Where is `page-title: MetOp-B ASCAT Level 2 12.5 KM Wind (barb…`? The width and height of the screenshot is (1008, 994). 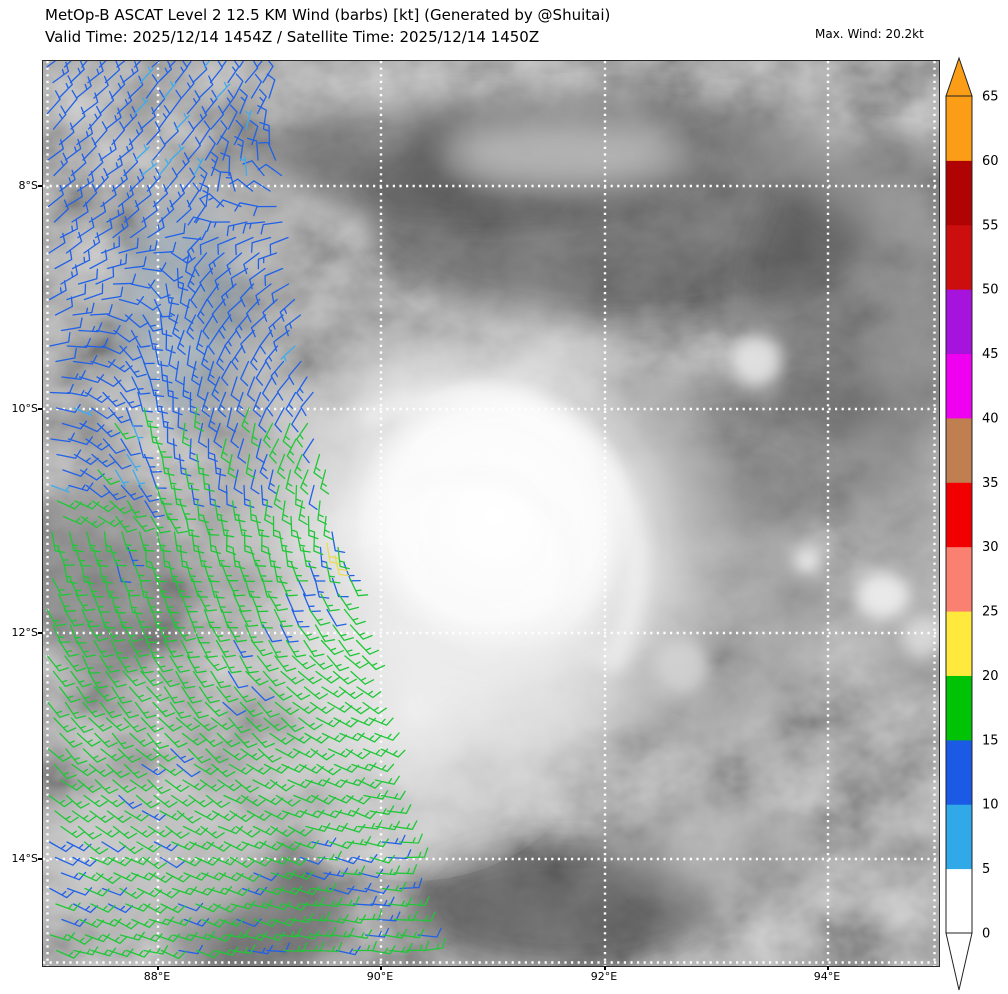 page-title: MetOp-B ASCAT Level 2 12.5 KM Wind (barb… is located at coordinates (328, 15).